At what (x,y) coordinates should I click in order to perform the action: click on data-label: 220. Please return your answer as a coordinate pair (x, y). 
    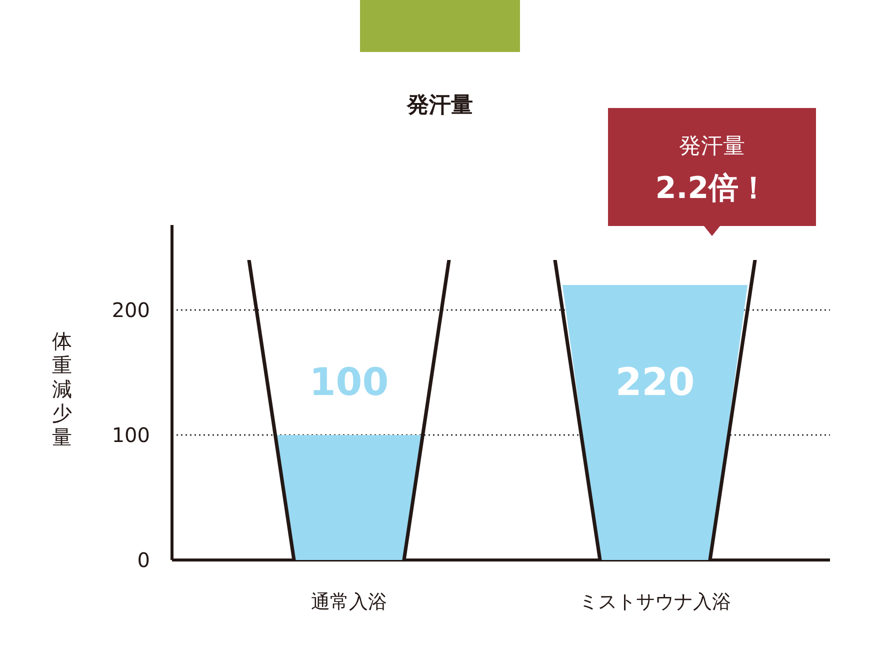
    Looking at the image, I should click on (655, 382).